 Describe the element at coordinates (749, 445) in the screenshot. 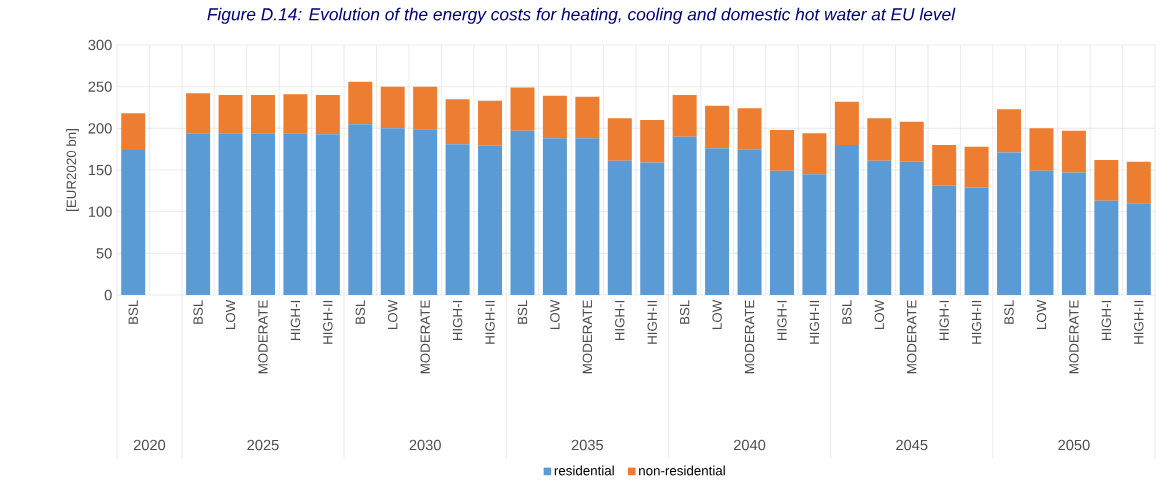

I see `text: 2040` at that location.